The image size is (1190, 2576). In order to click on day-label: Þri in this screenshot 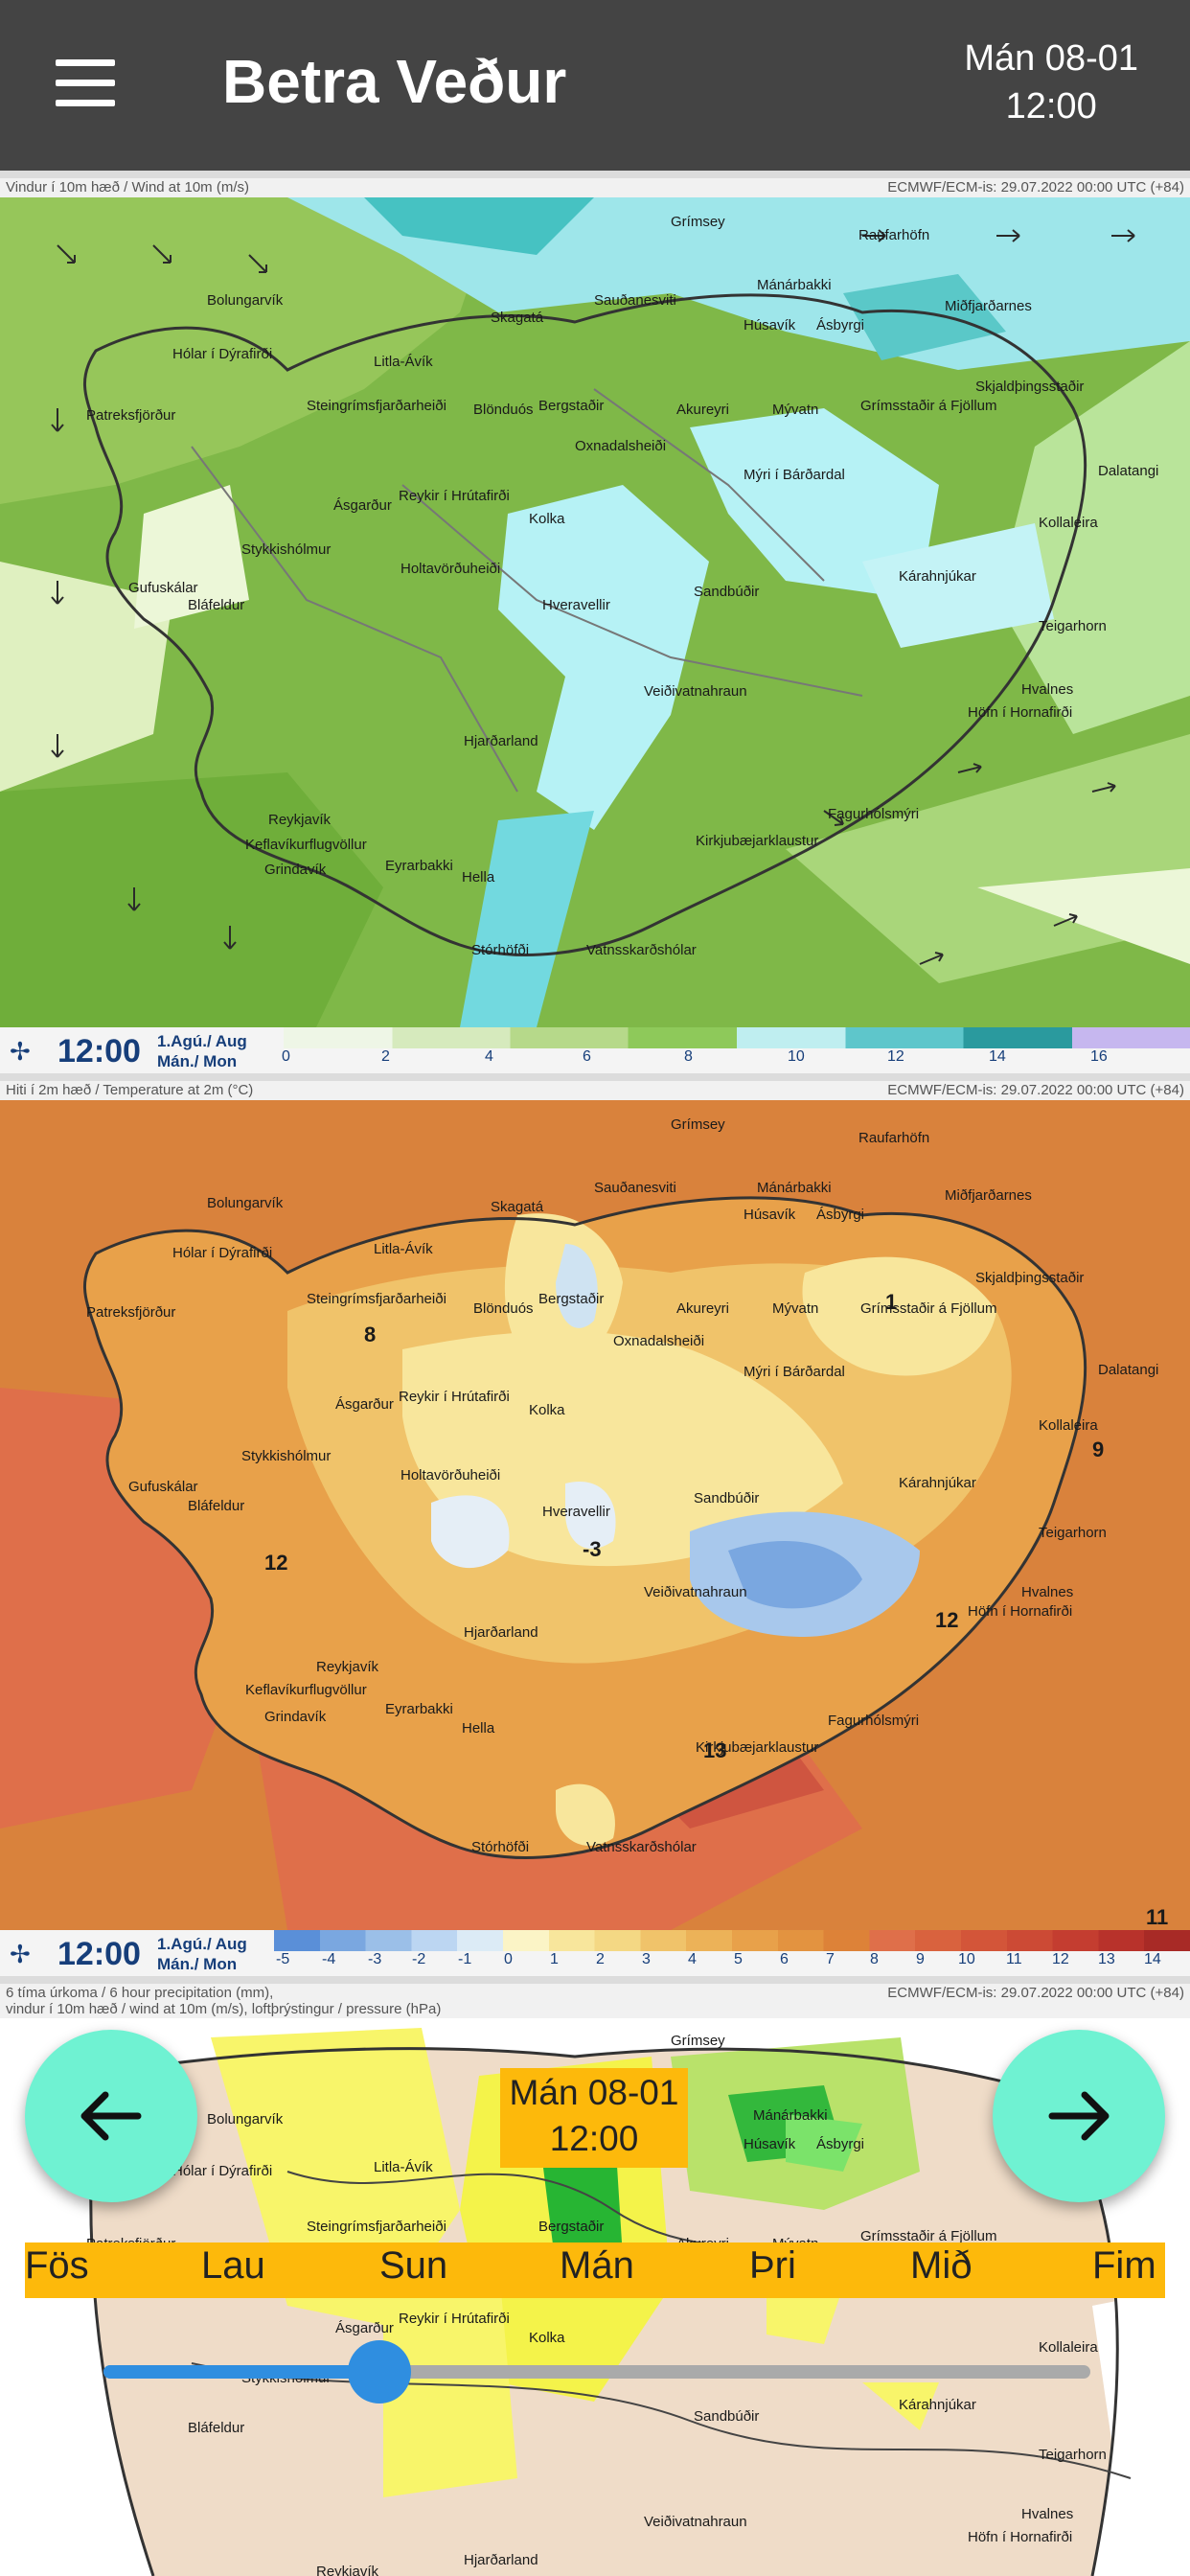, I will do `click(773, 2265)`.